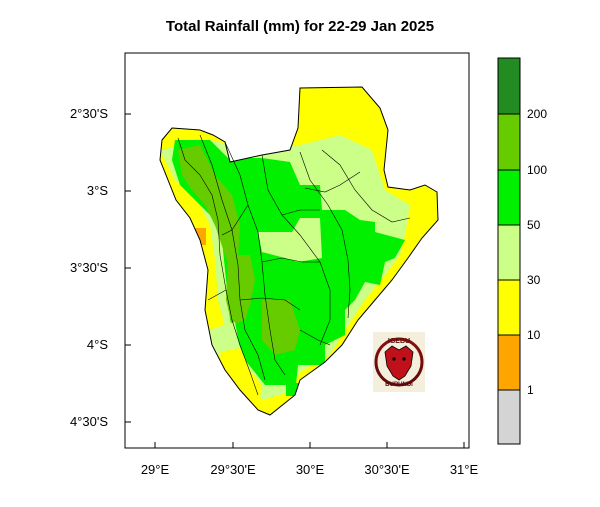 This screenshot has width=600, height=507. What do you see at coordinates (89, 267) in the screenshot?
I see `y-tick-label: 3°30'S` at bounding box center [89, 267].